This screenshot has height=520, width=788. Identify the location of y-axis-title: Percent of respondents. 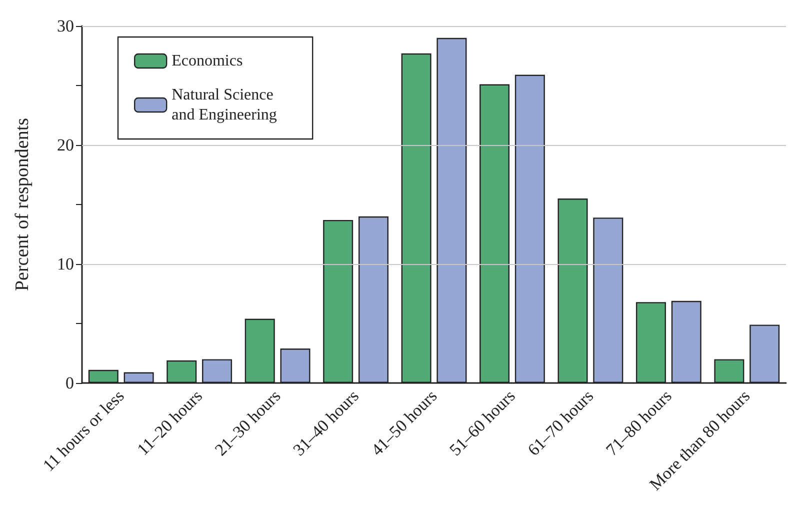
(22, 205).